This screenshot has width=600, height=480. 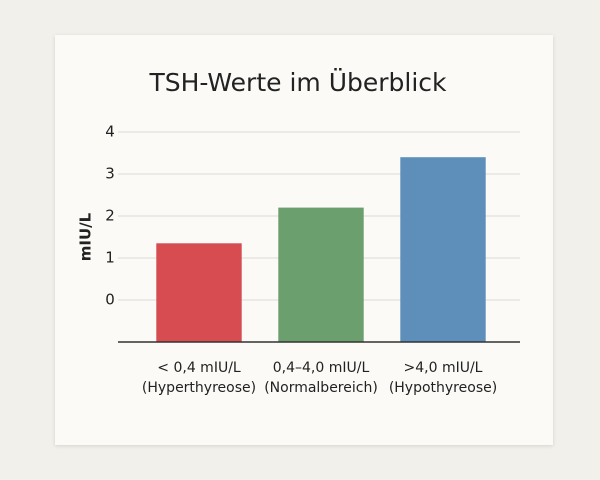 What do you see at coordinates (199, 368) in the screenshot?
I see `x-tick-label: < 0,4 mIU/L` at bounding box center [199, 368].